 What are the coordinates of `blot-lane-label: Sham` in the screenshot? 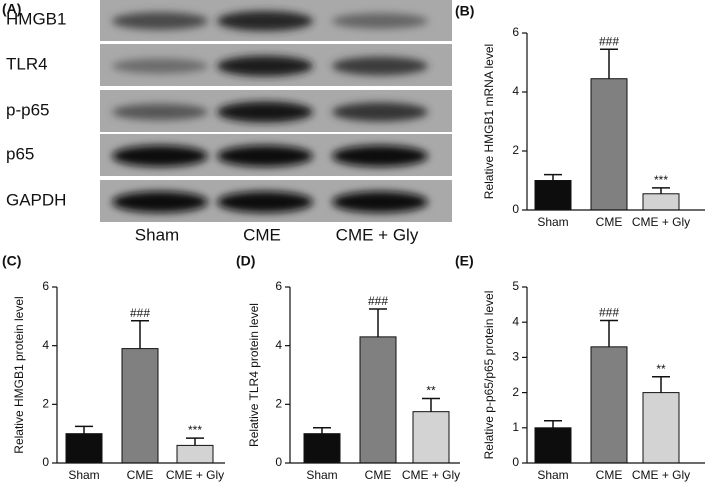 It's located at (157, 234).